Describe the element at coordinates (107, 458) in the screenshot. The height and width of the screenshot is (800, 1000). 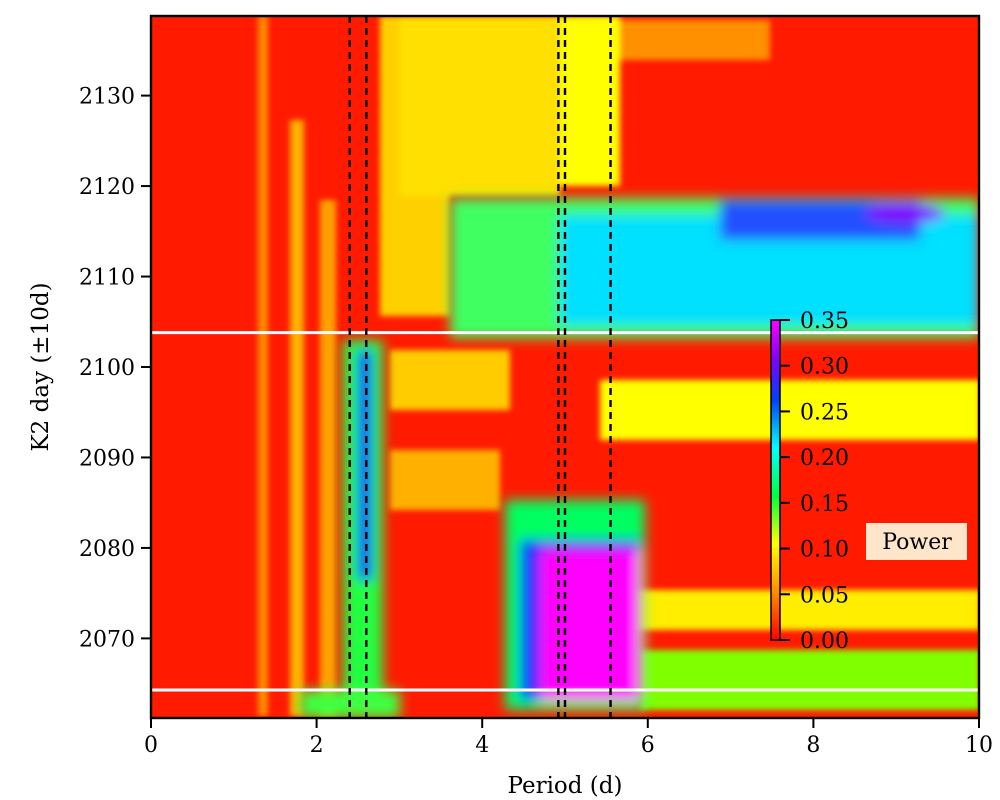
I see `y-tick-label: 2090` at that location.